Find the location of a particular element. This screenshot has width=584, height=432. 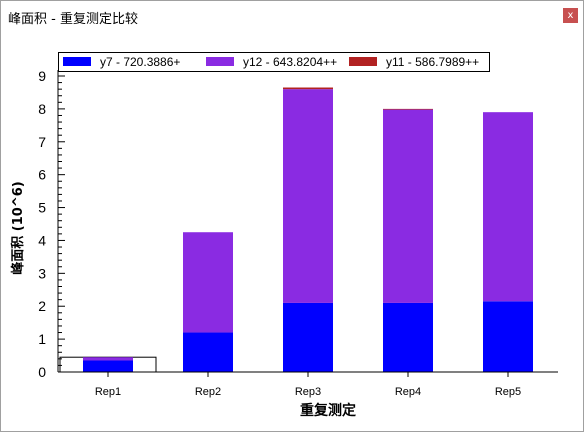

legend-label: y11 - 586.7989++ is located at coordinates (433, 62).